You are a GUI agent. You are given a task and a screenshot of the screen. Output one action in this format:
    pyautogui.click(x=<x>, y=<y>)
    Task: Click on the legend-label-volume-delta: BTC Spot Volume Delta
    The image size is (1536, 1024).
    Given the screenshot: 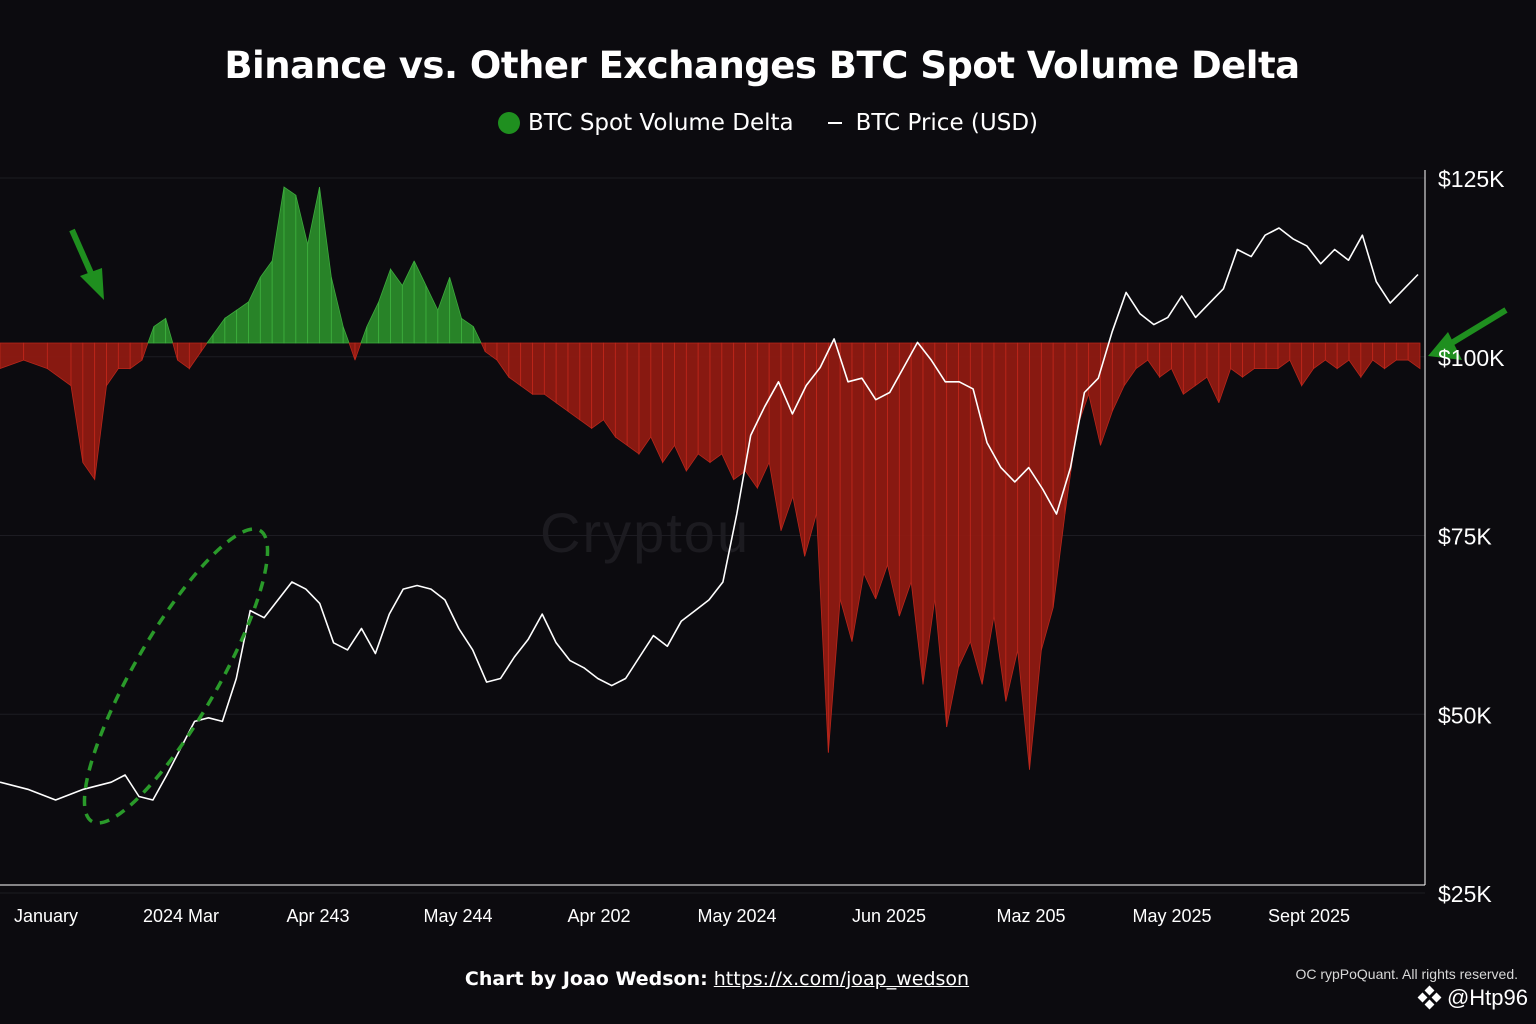 What is the action you would take?
    pyautogui.click(x=660, y=123)
    